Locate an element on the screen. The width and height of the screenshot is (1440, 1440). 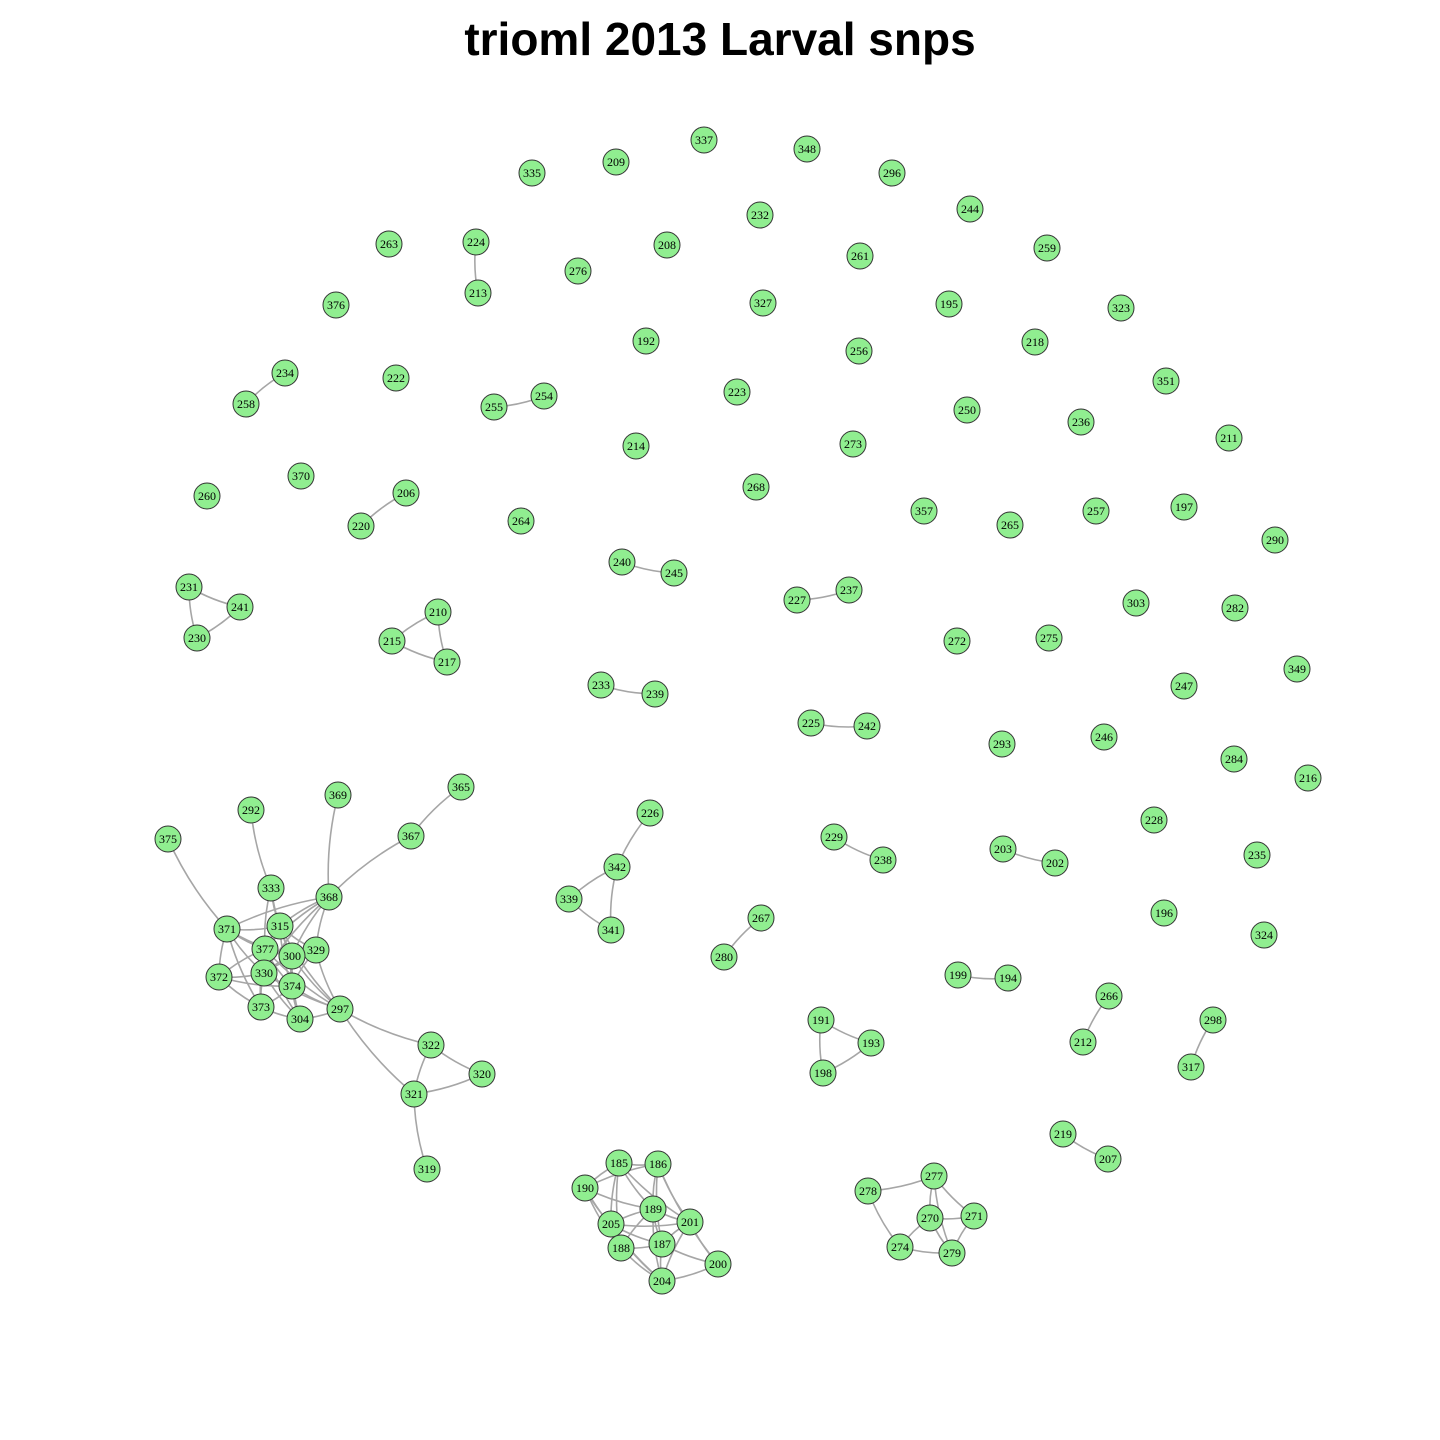
node-194: 194 is located at coordinates (1008, 978).